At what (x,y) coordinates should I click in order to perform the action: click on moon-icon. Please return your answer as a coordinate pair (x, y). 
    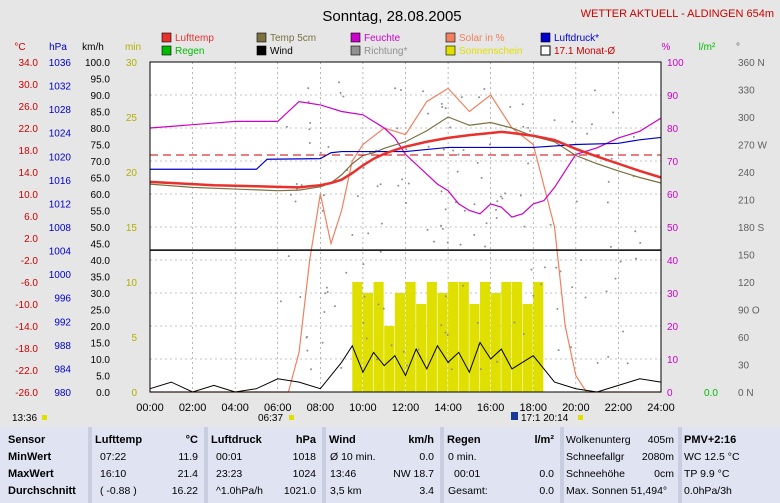
    Looking at the image, I should click on (514, 416).